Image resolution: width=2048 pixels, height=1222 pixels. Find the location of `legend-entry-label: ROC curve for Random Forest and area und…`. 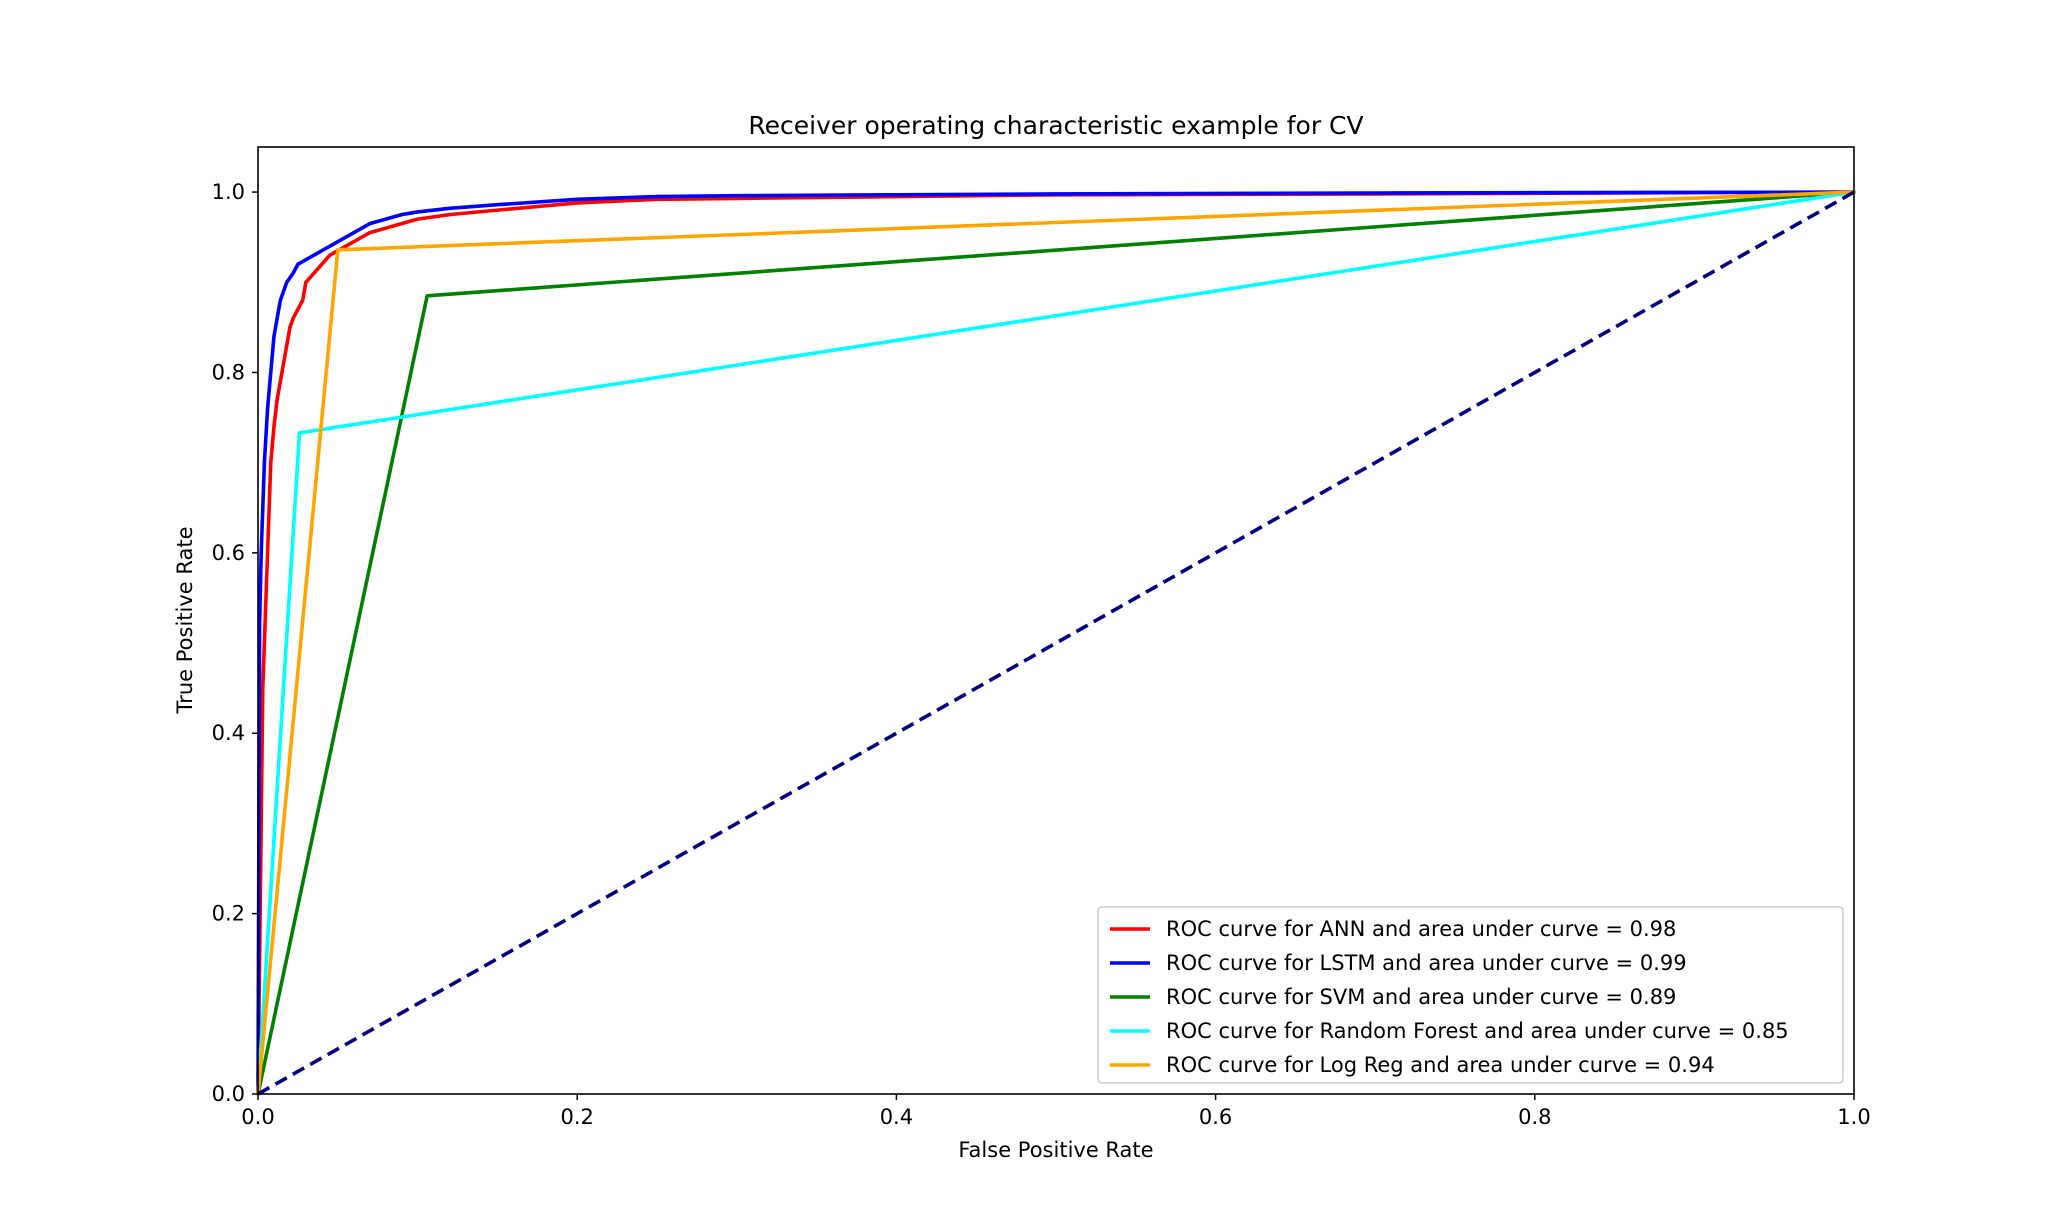

legend-entry-label: ROC curve for Random Forest and area und… is located at coordinates (1477, 1031).